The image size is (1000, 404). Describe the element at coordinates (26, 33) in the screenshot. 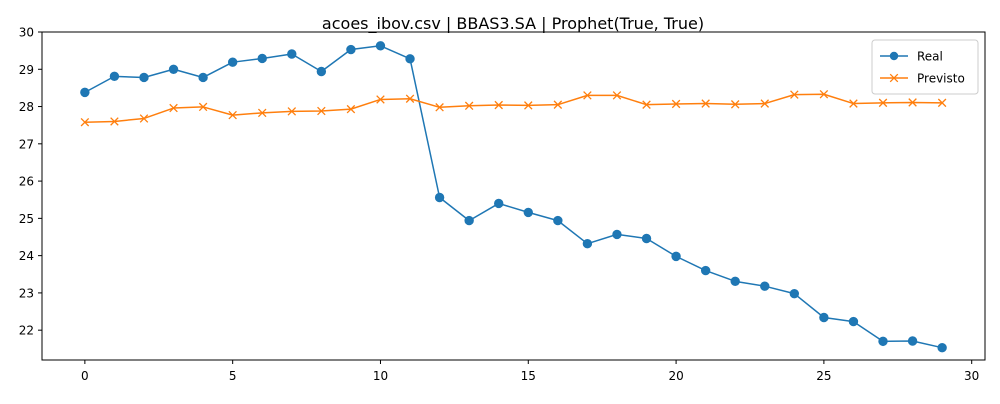

I see `y-tick-label: 30` at that location.